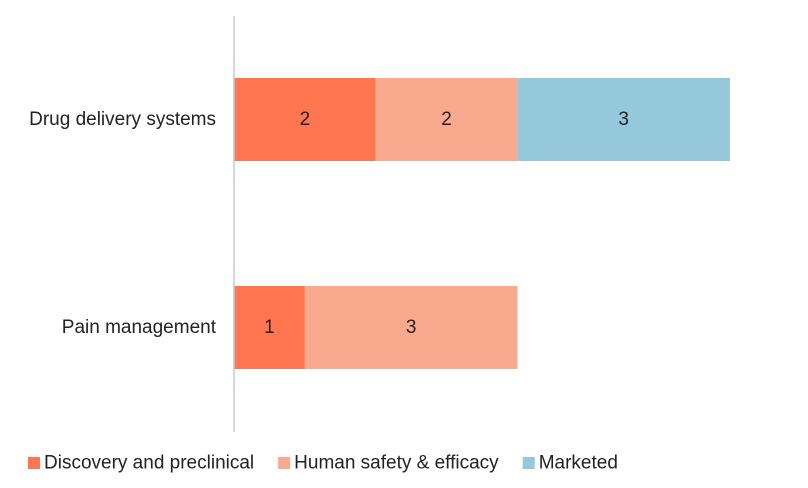  Describe the element at coordinates (139, 327) in the screenshot. I see `category-label-pain-management: Pain management` at that location.